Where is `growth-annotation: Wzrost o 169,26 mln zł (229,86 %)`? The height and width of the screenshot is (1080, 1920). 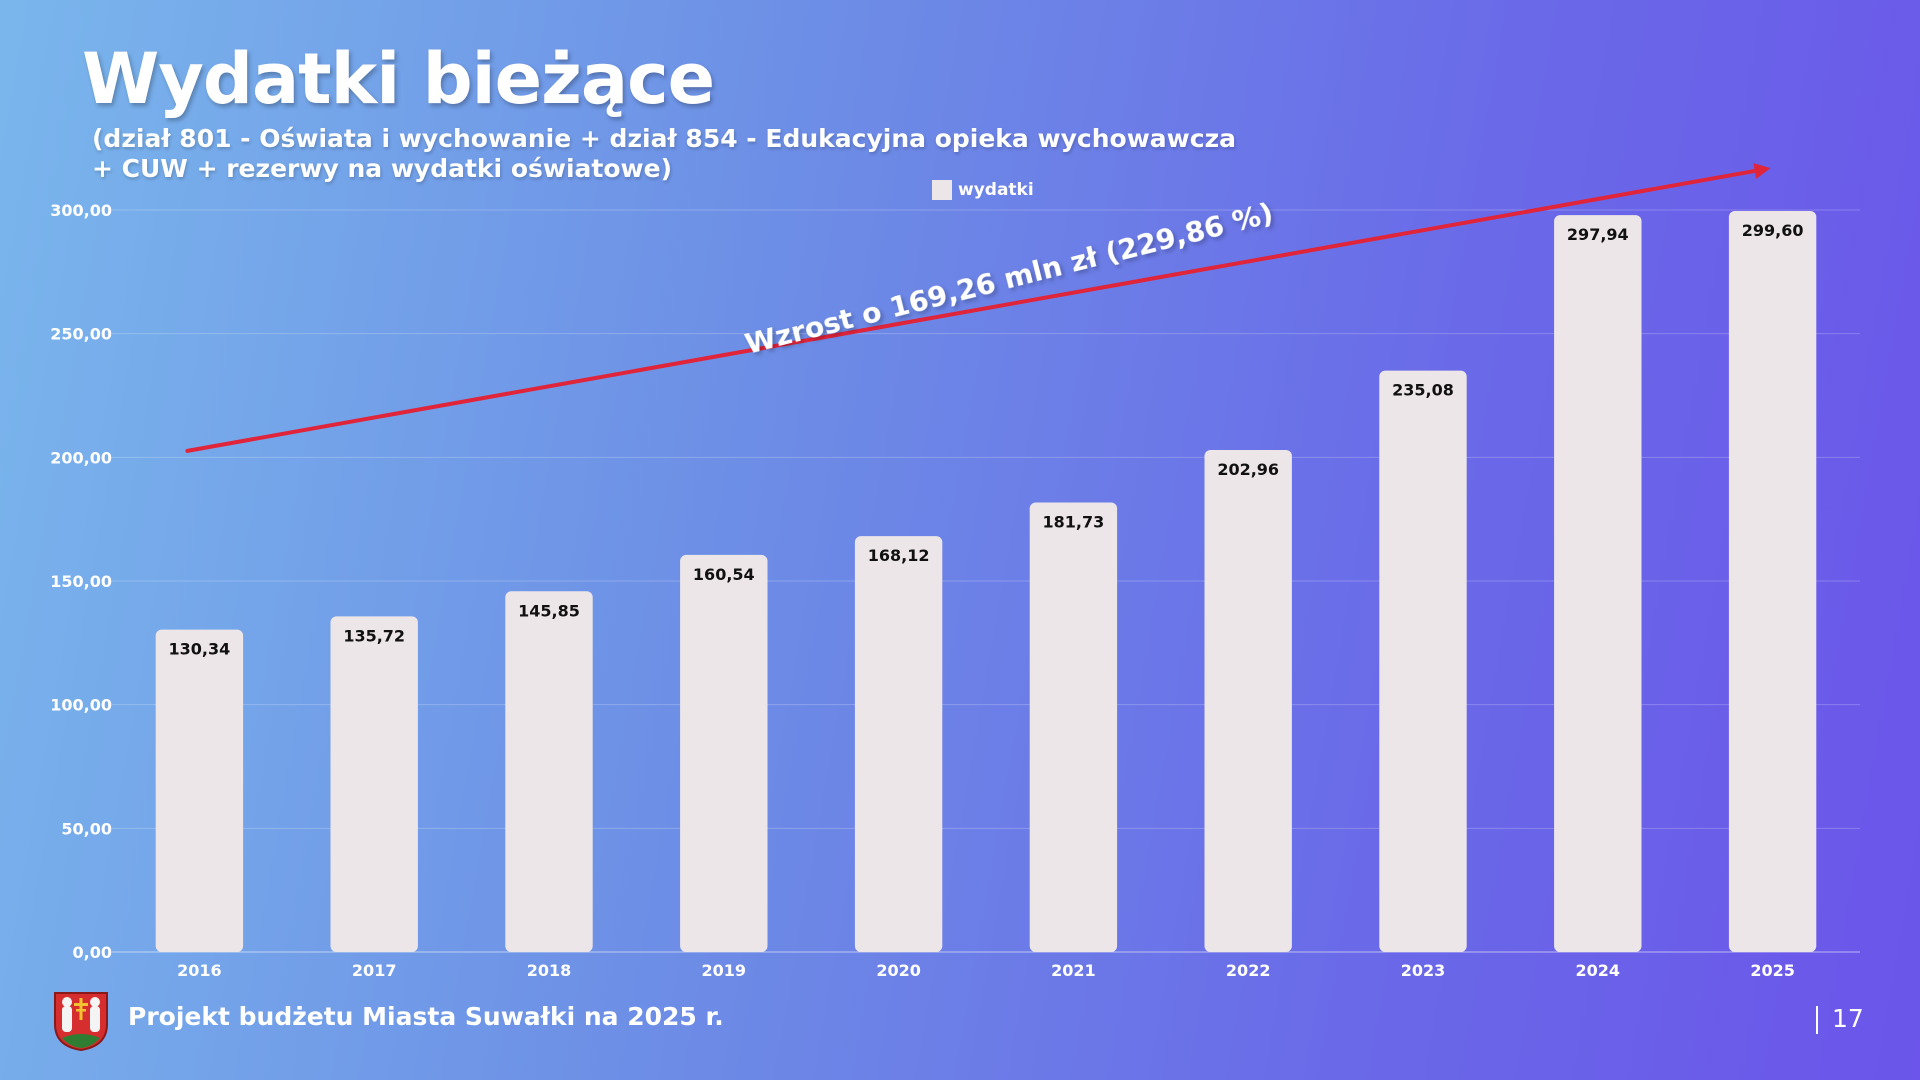 growth-annotation: Wzrost o 169,26 mln zł (229,86 %) is located at coordinates (1009, 278).